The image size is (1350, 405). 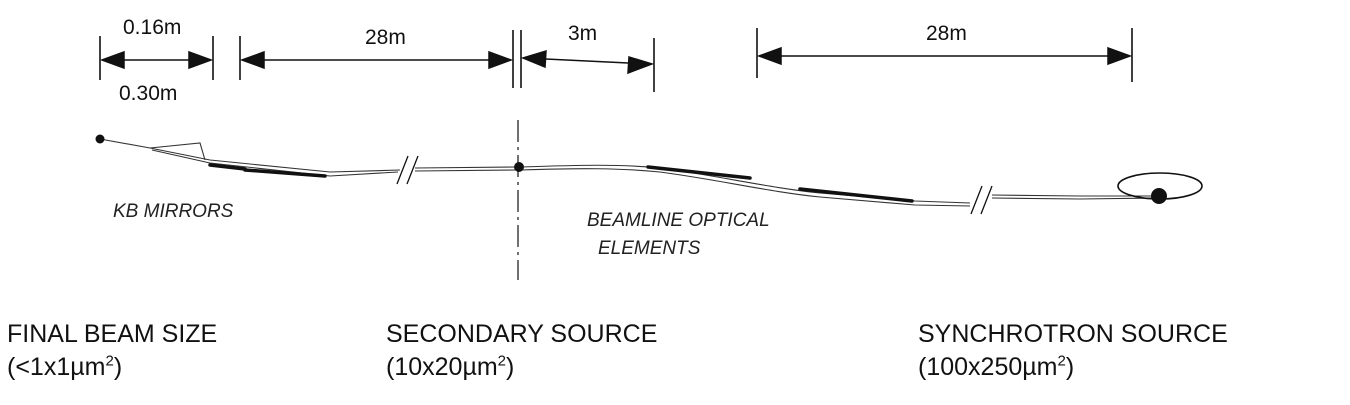 What do you see at coordinates (981, 200) in the screenshot?
I see `break-mark-right` at bounding box center [981, 200].